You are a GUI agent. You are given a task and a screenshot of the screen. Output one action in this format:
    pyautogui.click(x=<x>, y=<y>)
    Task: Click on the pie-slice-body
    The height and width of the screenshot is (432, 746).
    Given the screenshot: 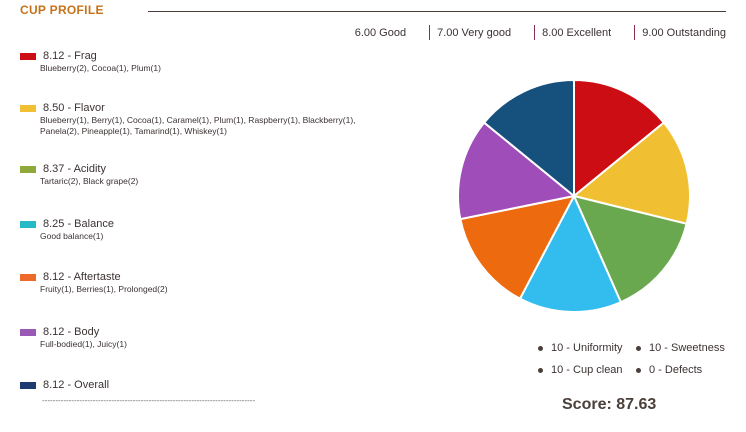 What is the action you would take?
    pyautogui.click(x=517, y=171)
    